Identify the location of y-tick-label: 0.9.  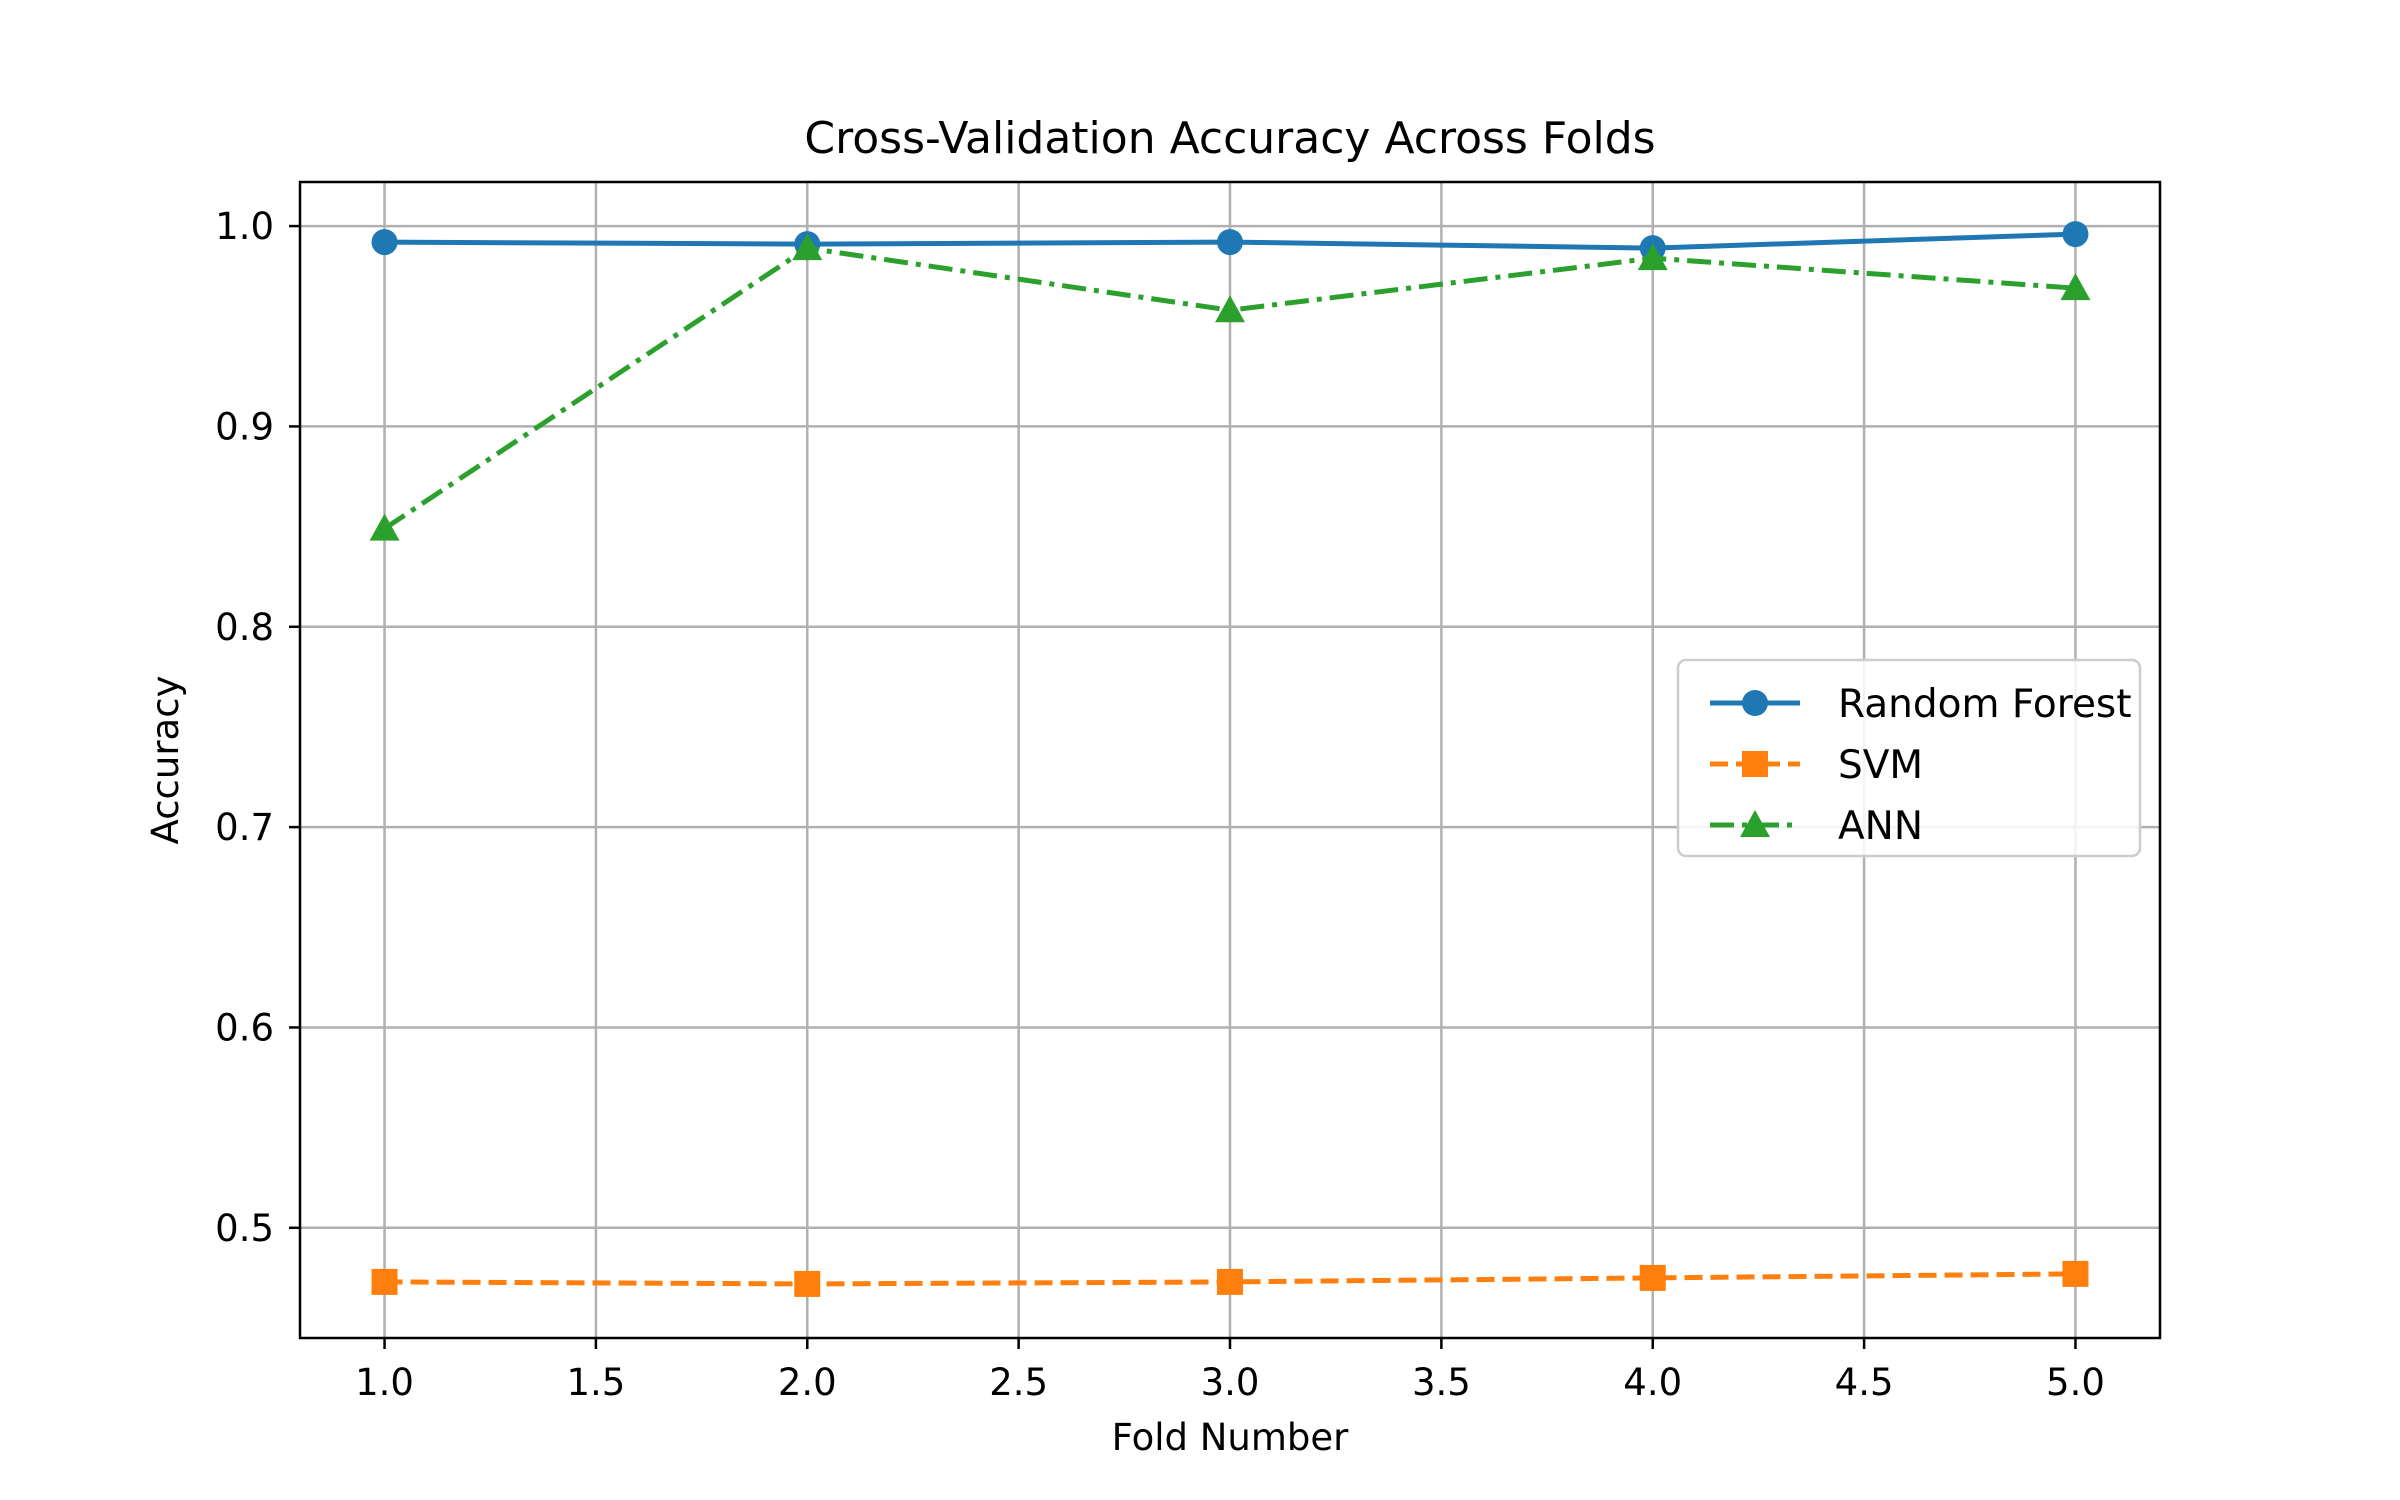
(244, 426).